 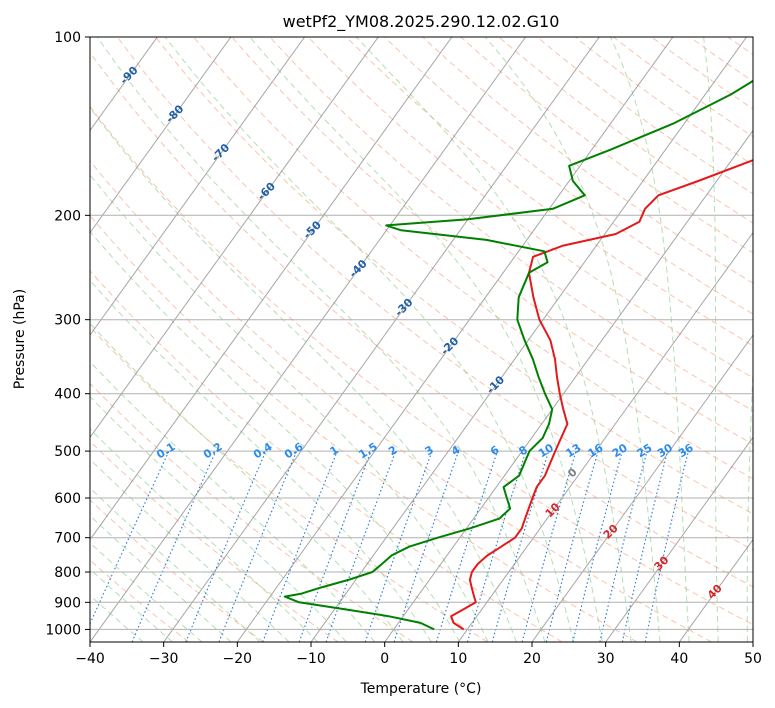 What do you see at coordinates (67, 216) in the screenshot?
I see `y-tick-label: 200` at bounding box center [67, 216].